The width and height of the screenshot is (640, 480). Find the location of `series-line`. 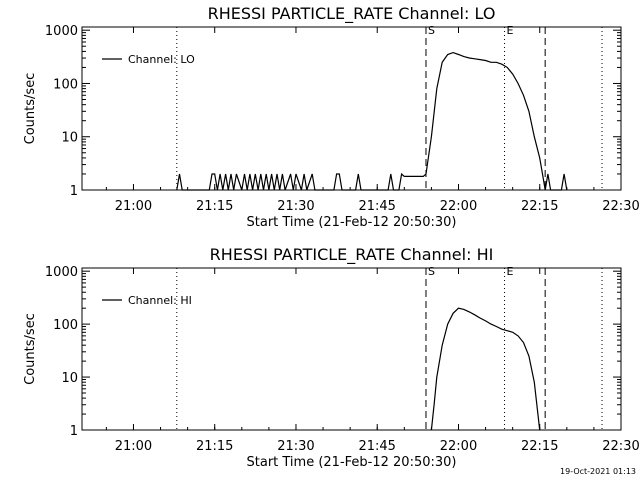

series-line is located at coordinates (485, 369).